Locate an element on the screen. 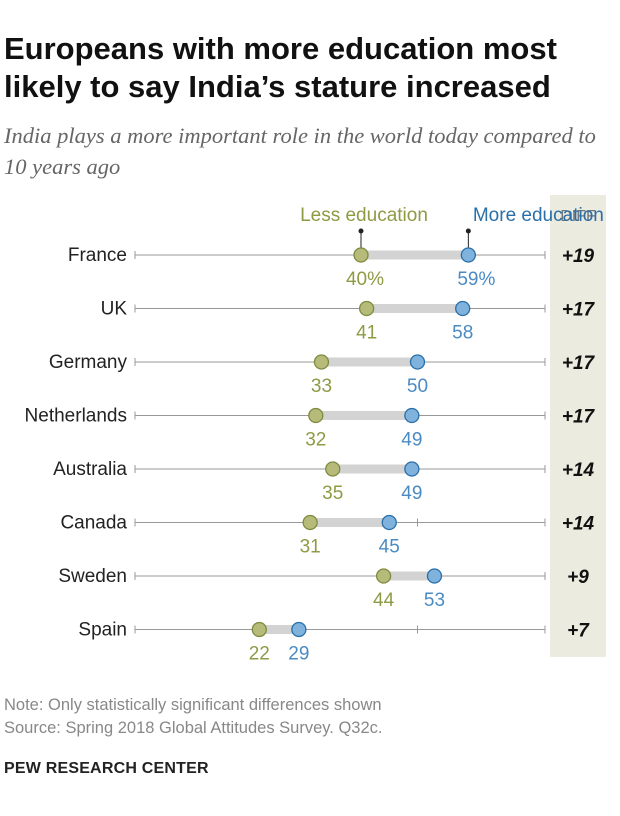 This screenshot has height=816, width=620. legend-more-education: More education is located at coordinates (538, 215).